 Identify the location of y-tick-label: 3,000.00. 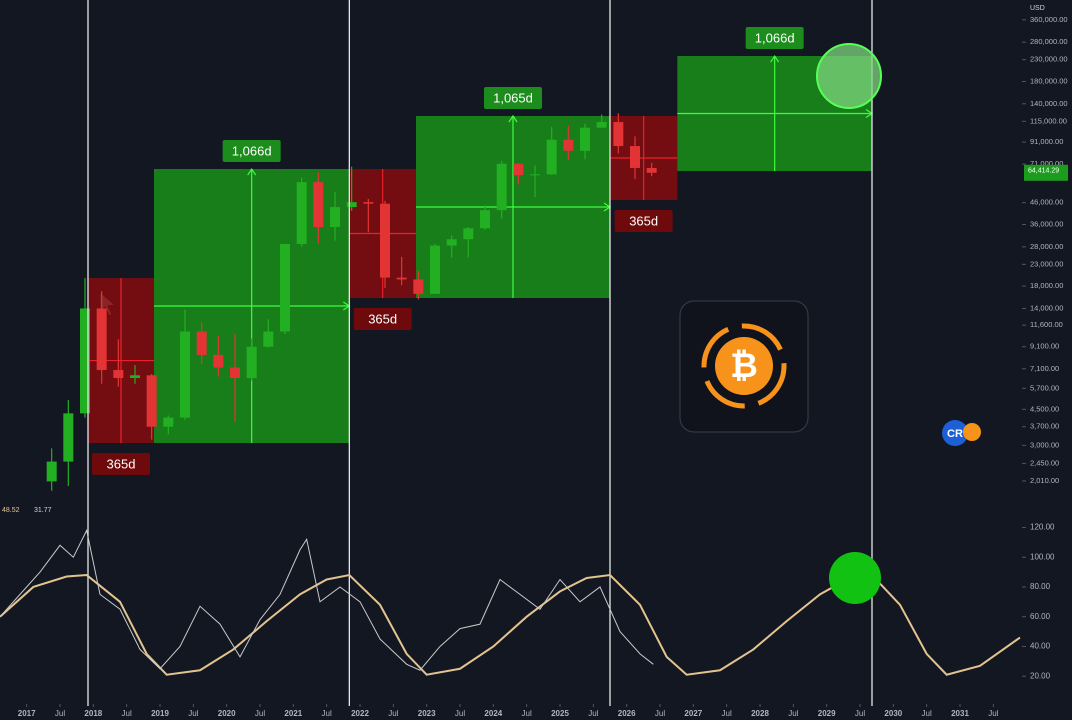
(1044, 444).